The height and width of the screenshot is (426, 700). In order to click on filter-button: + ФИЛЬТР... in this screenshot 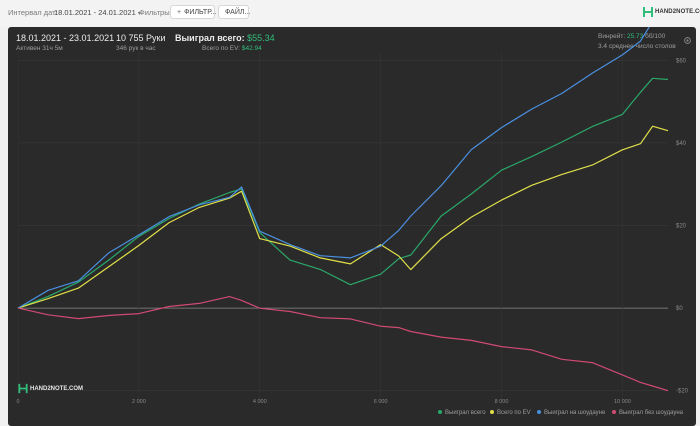, I will do `click(193, 12)`.